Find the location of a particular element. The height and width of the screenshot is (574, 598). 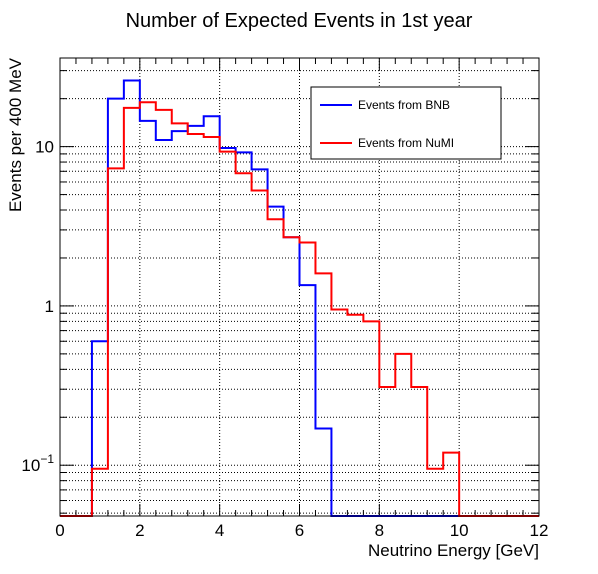

x-tick-label: 0 is located at coordinates (59, 530).